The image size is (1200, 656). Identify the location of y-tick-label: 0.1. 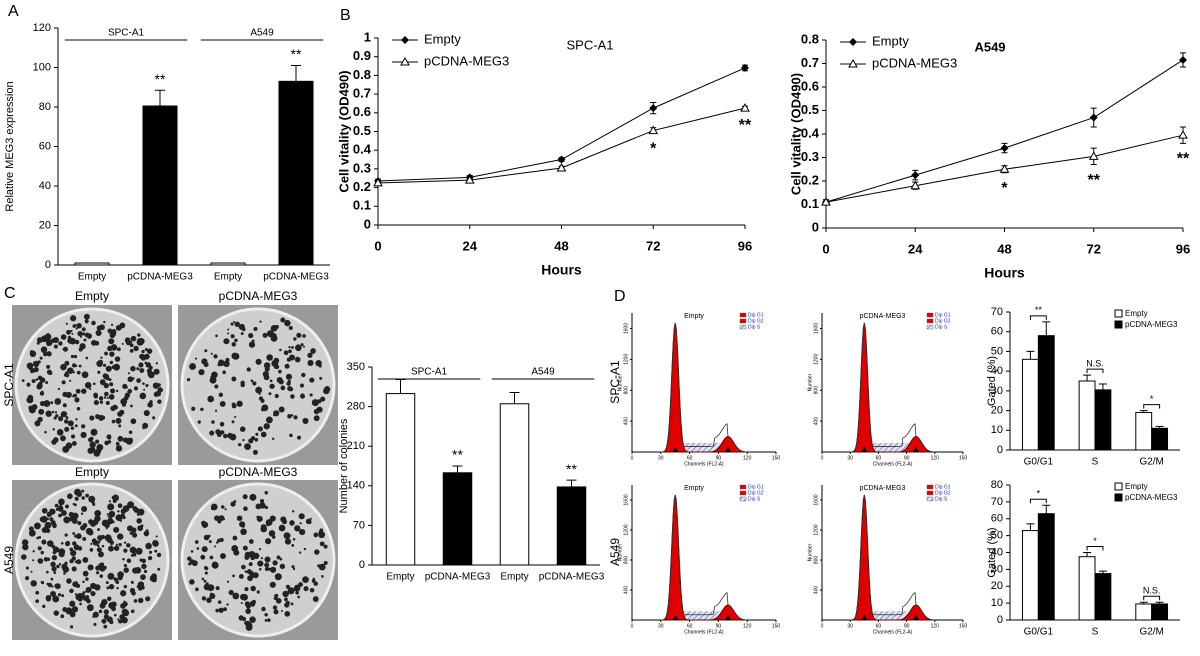
(362, 205).